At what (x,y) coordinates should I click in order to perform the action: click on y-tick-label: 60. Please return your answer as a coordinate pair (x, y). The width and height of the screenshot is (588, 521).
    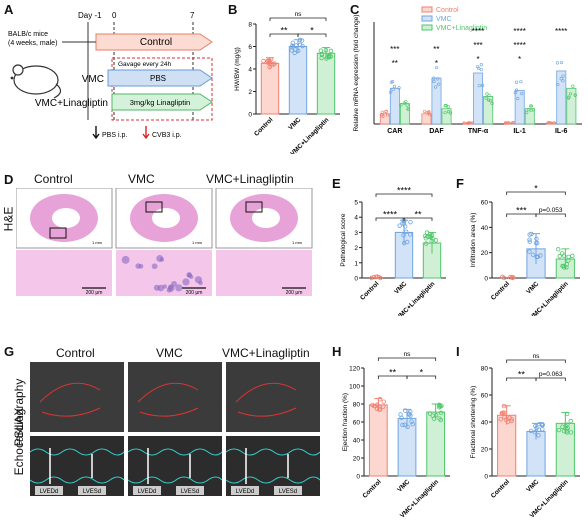
    Looking at the image, I should click on (357, 423).